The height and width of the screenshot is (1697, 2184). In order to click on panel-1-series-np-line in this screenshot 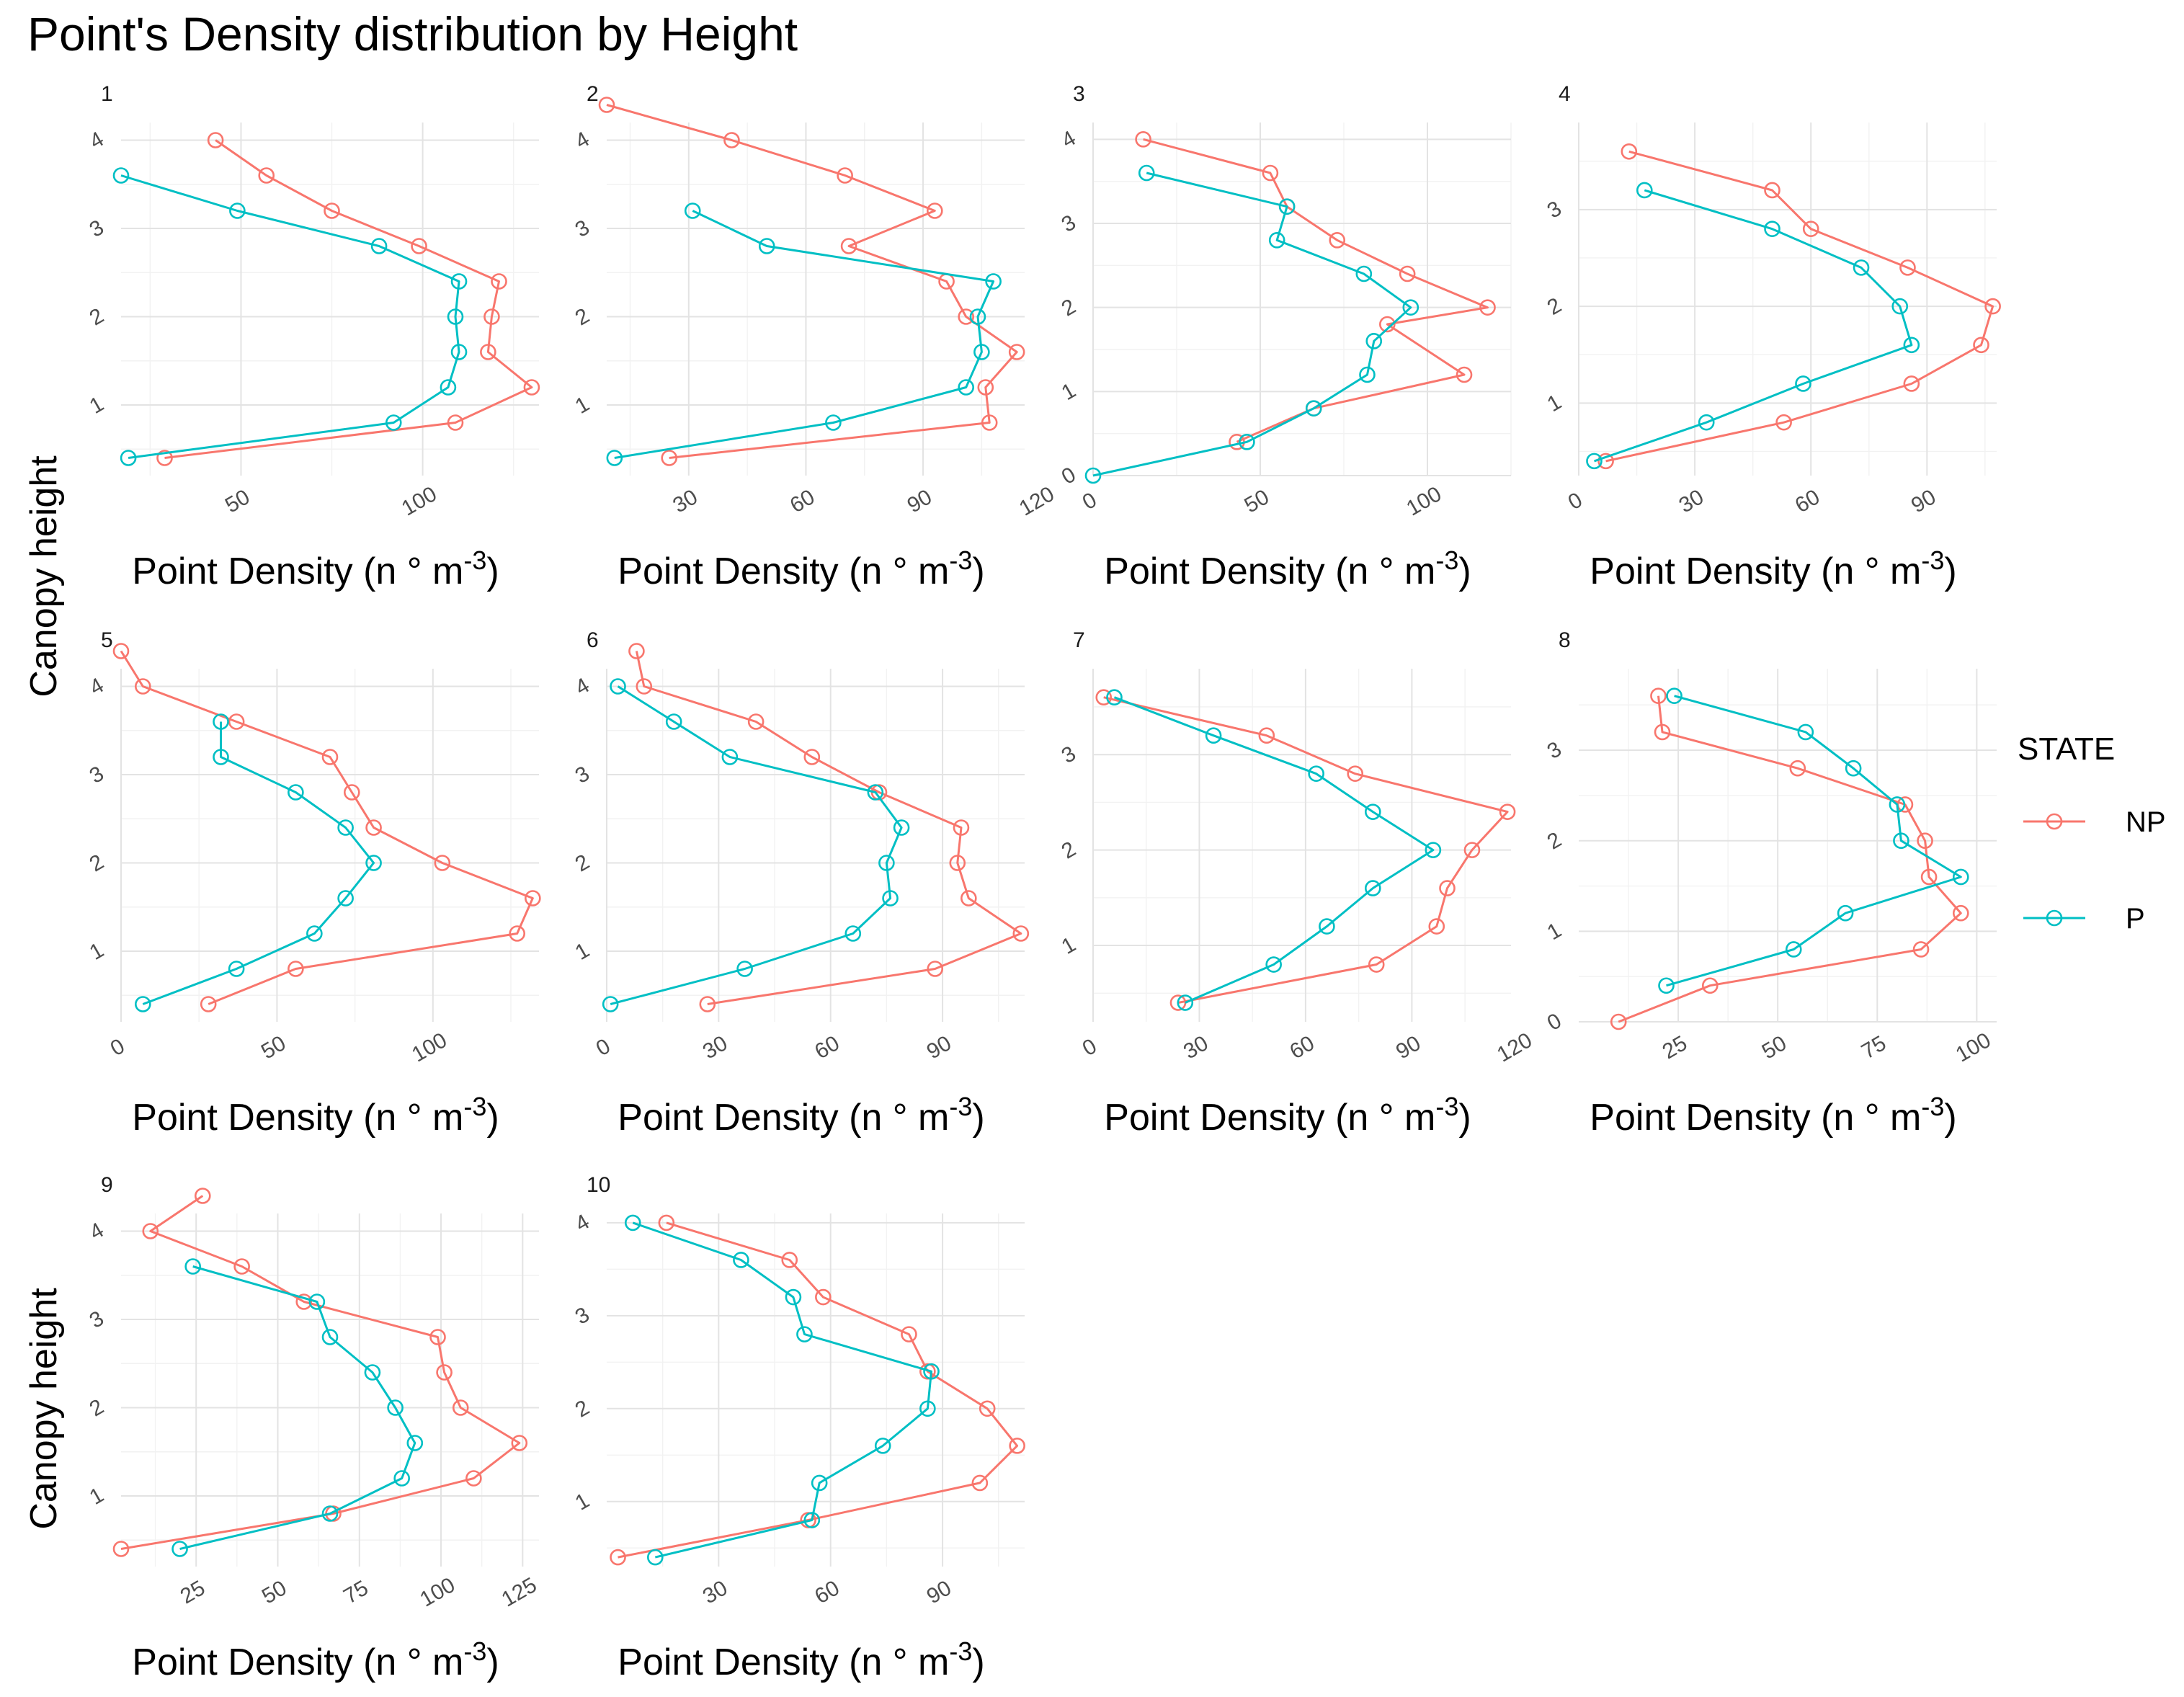, I will do `click(349, 299)`.